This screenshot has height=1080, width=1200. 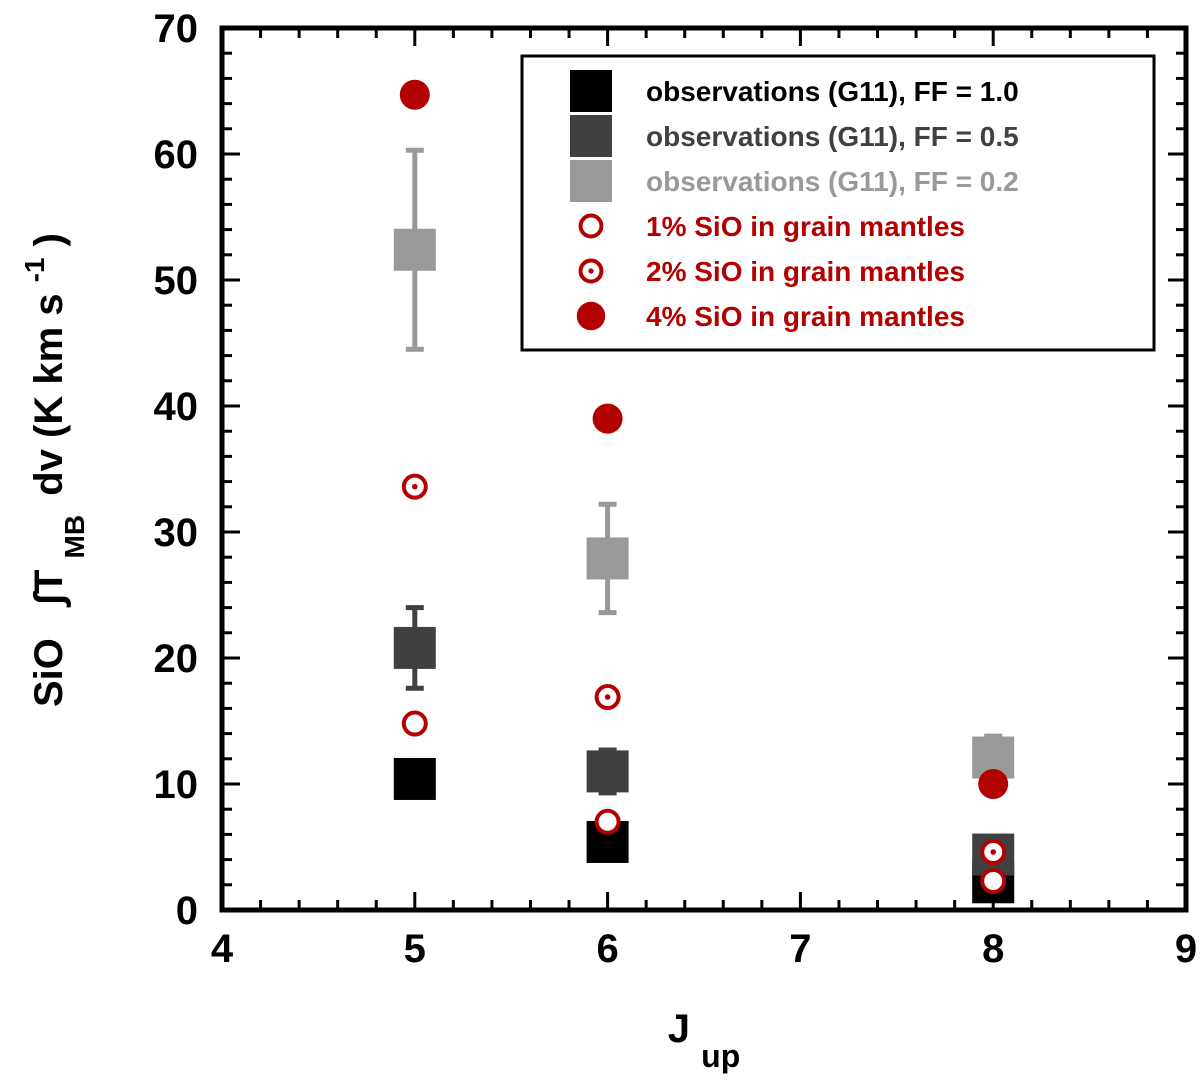 What do you see at coordinates (1186, 949) in the screenshot?
I see `x-tick-label: 9` at bounding box center [1186, 949].